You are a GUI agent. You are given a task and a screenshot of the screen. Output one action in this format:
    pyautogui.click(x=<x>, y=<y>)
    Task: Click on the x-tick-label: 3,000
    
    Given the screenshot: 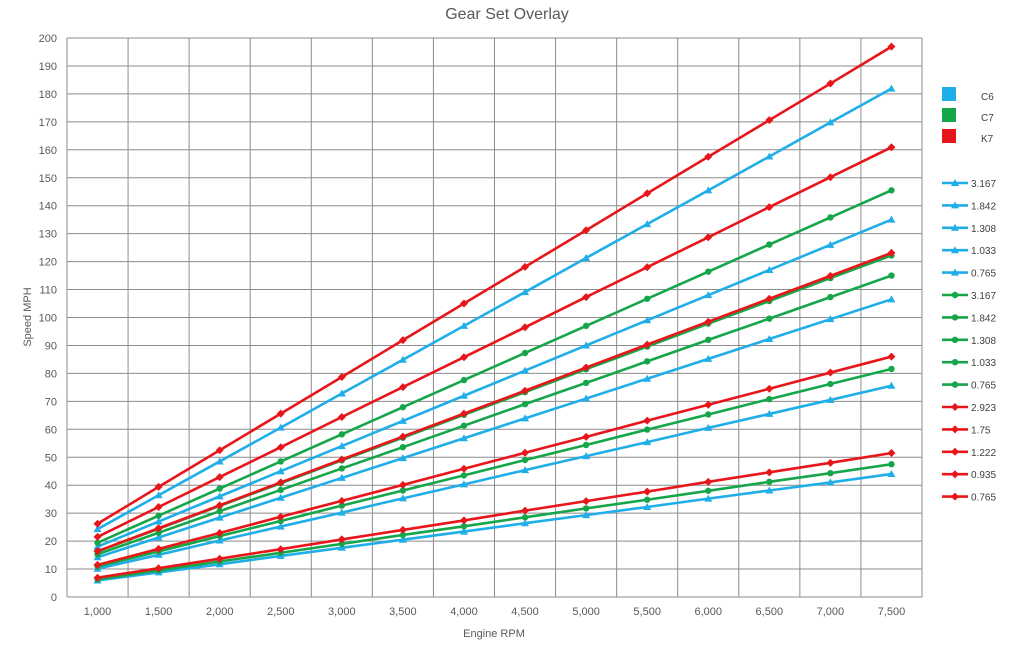 What is the action you would take?
    pyautogui.click(x=342, y=612)
    